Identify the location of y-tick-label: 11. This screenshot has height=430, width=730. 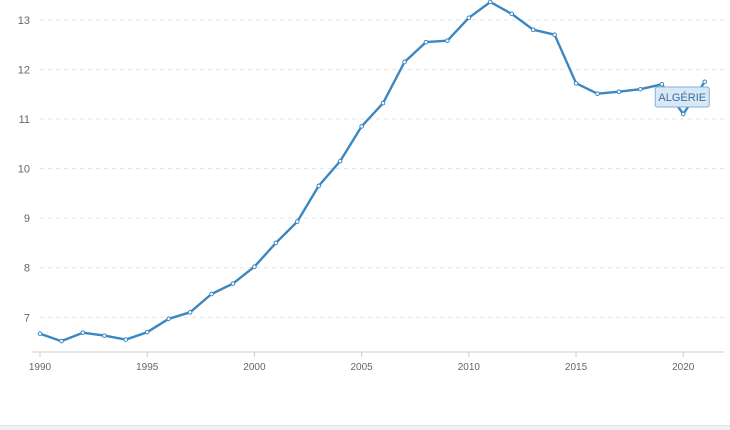
(24, 120).